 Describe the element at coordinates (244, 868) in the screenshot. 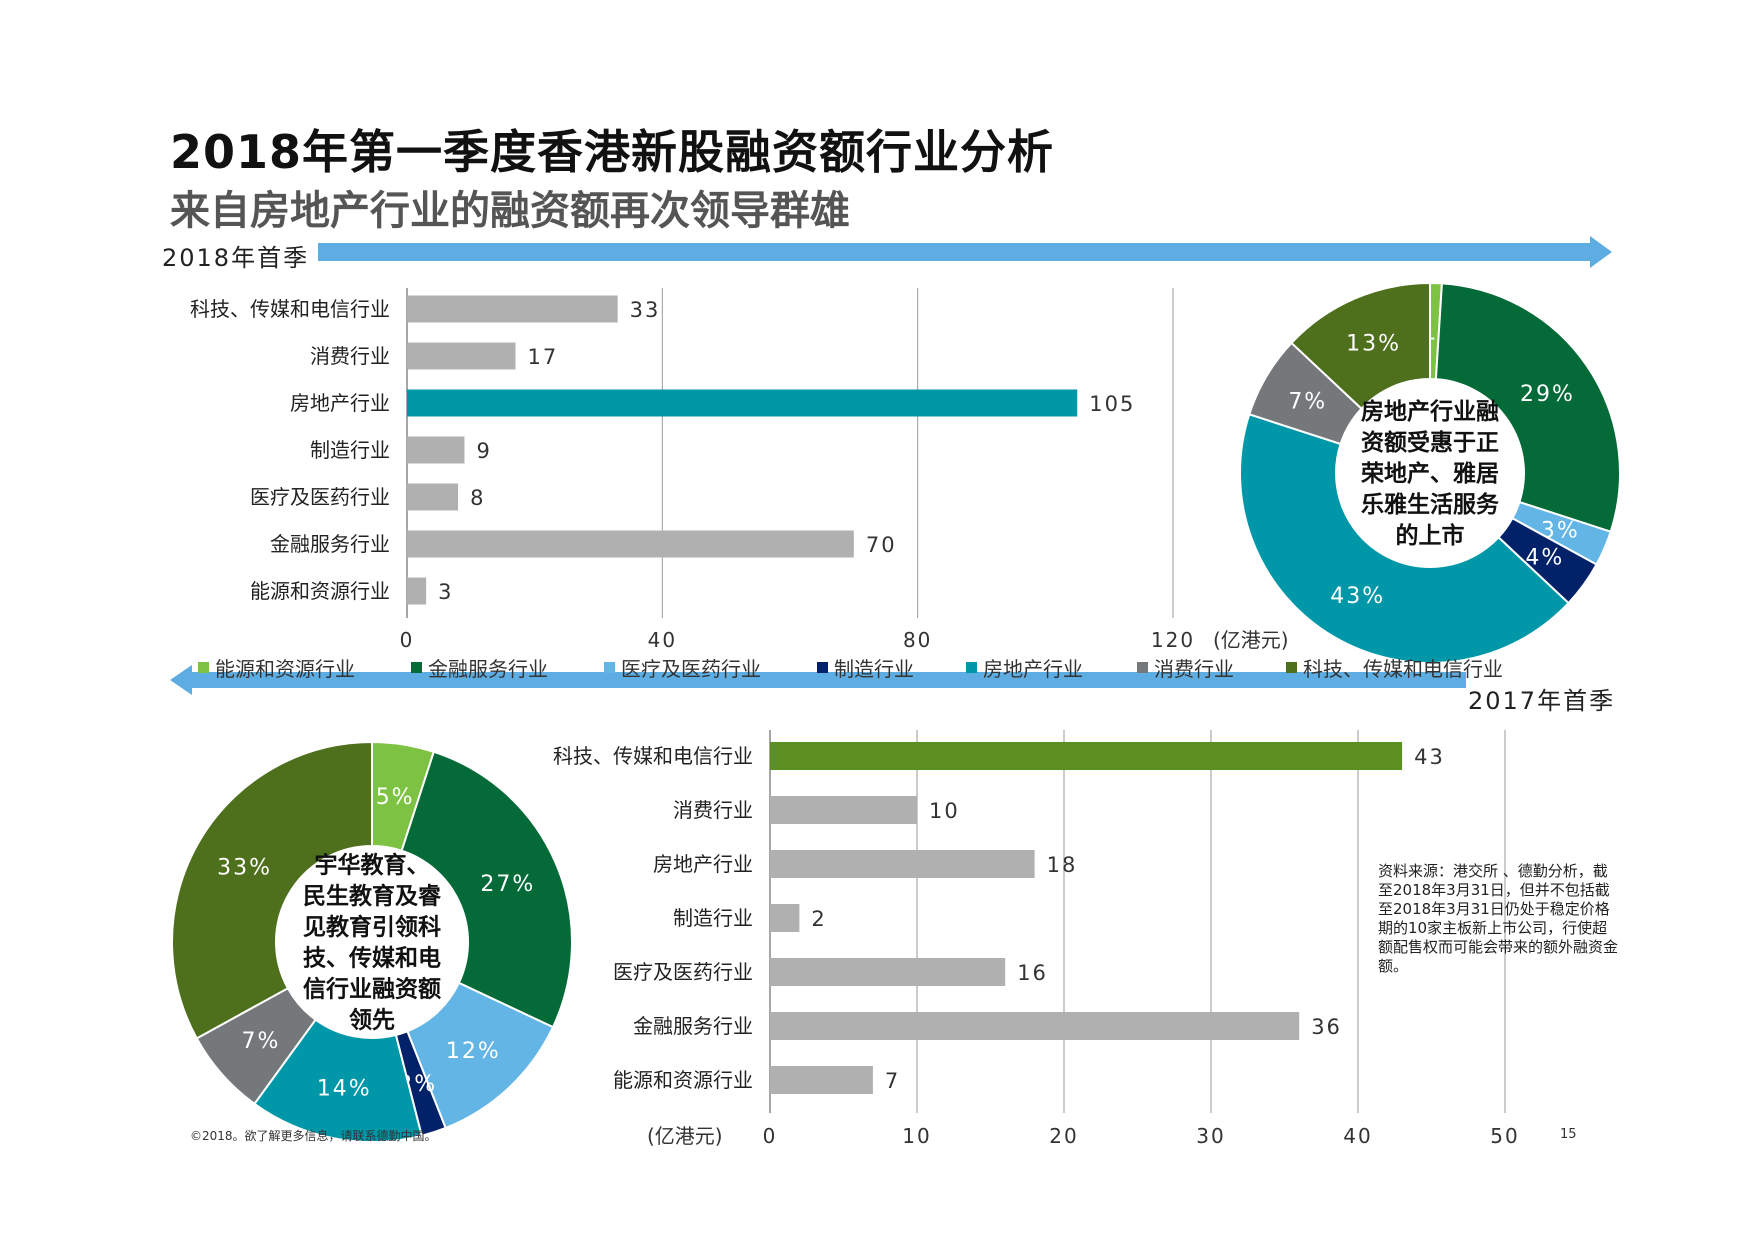

I see `slice-label: 33%` at that location.